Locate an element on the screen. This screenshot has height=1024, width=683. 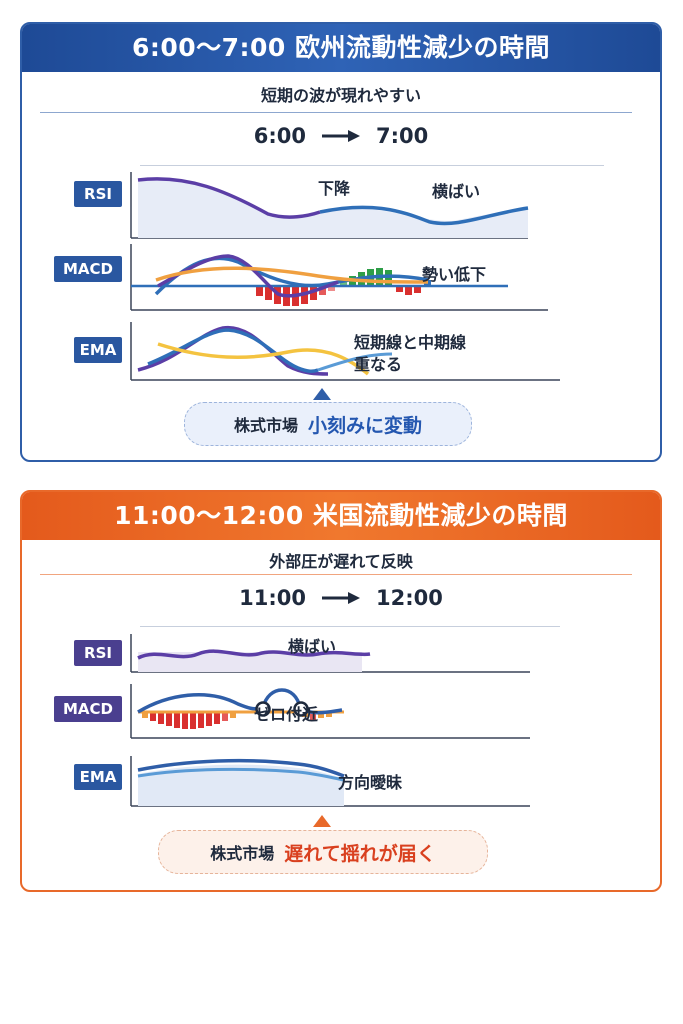
panel-title: 11:00〜12:00 米国流動性減少の時間 is located at coordinates (341, 516).